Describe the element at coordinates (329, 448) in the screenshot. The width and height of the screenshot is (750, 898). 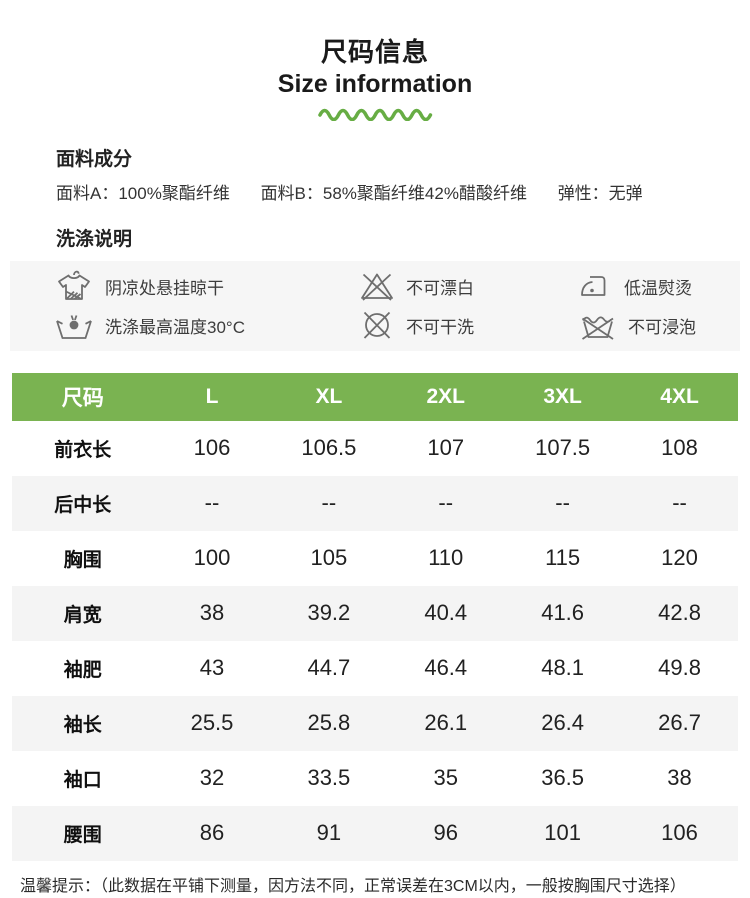
I see `size-cell: 106.5` at that location.